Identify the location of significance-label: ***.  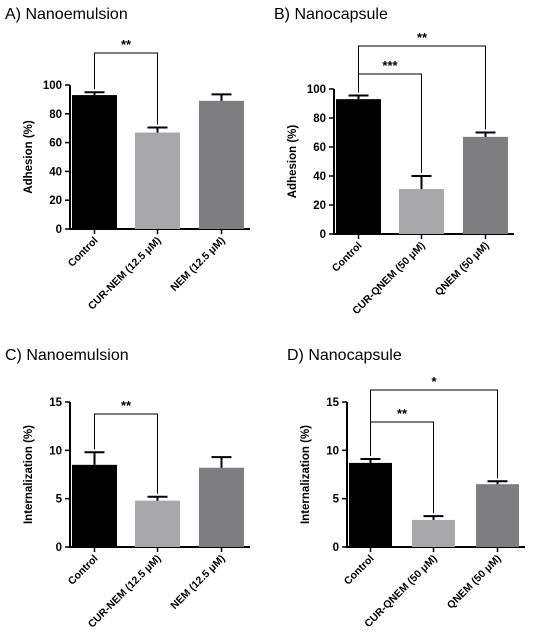
(390, 65).